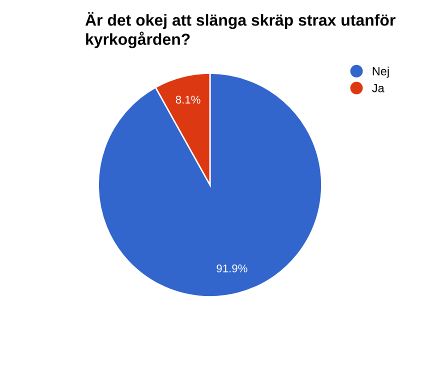 Image resolution: width=445 pixels, height=371 pixels. What do you see at coordinates (240, 30) in the screenshot?
I see `chart-title: Är det okej att slänga skräp strax utanför kyrkogården?` at bounding box center [240, 30].